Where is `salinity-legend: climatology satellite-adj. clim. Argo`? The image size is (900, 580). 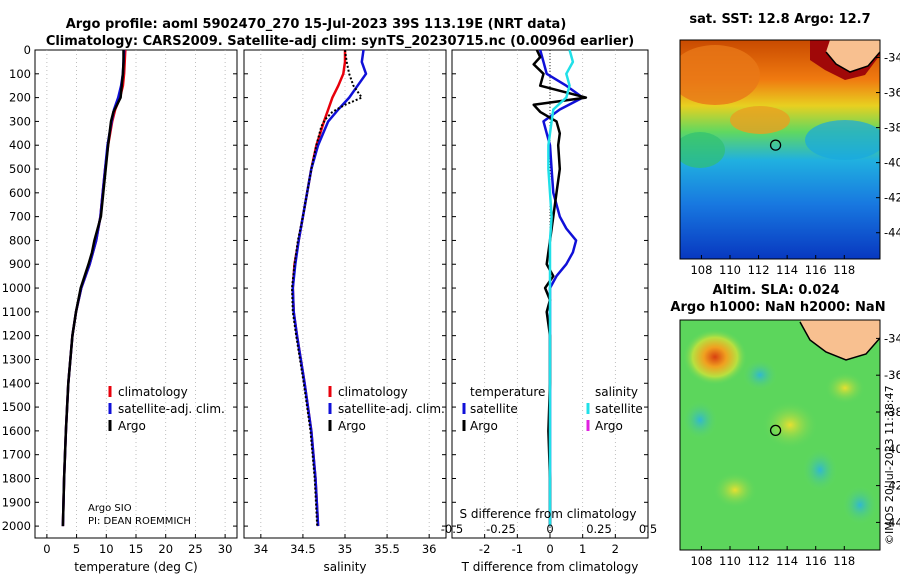
salinity-legend: climatology satellite-adj. clim. Argo is located at coordinates (386, 409).